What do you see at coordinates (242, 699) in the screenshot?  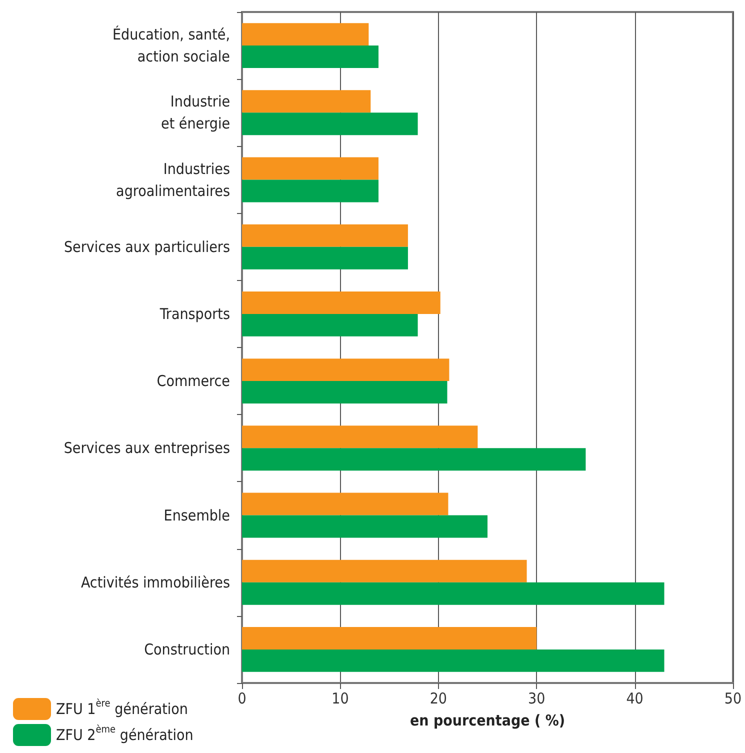 I see `x-tick-label: 0` at bounding box center [242, 699].